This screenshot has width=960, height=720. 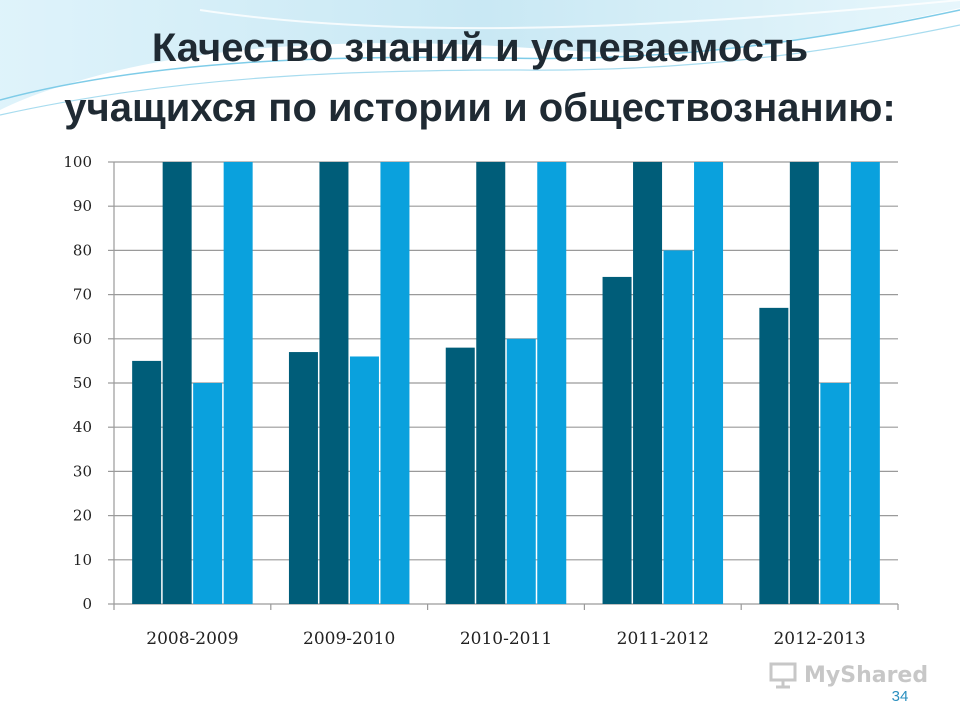 I want to click on y-tick-label: 80, so click(x=82, y=250).